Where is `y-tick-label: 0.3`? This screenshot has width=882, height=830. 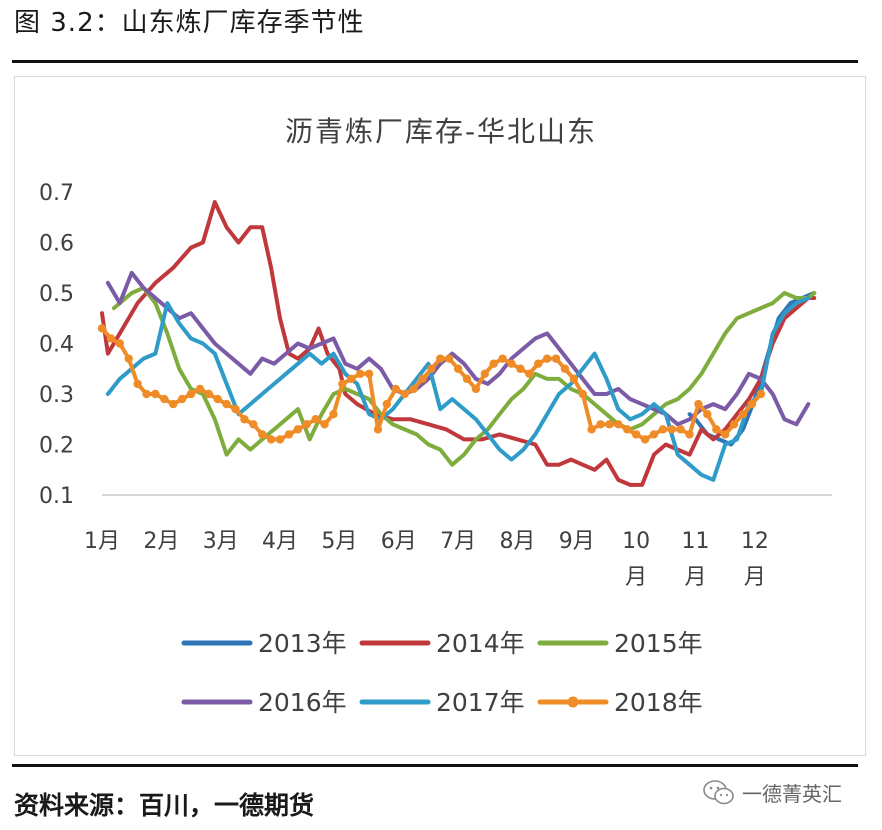
y-tick-label: 0.3 is located at coordinates (56, 395).